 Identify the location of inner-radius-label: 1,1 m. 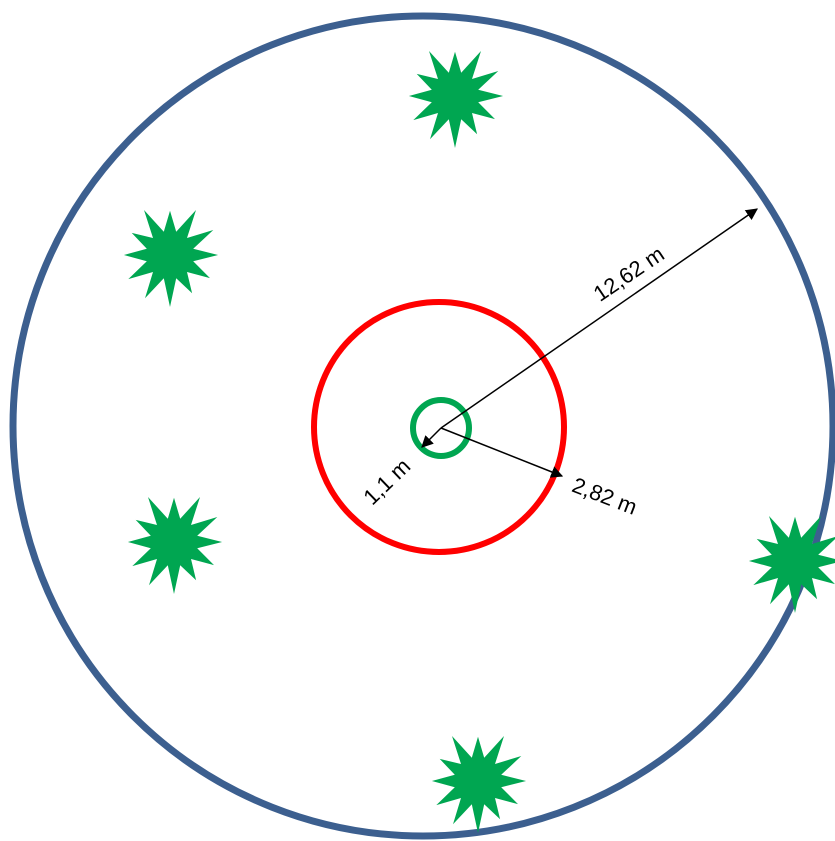
(386, 481).